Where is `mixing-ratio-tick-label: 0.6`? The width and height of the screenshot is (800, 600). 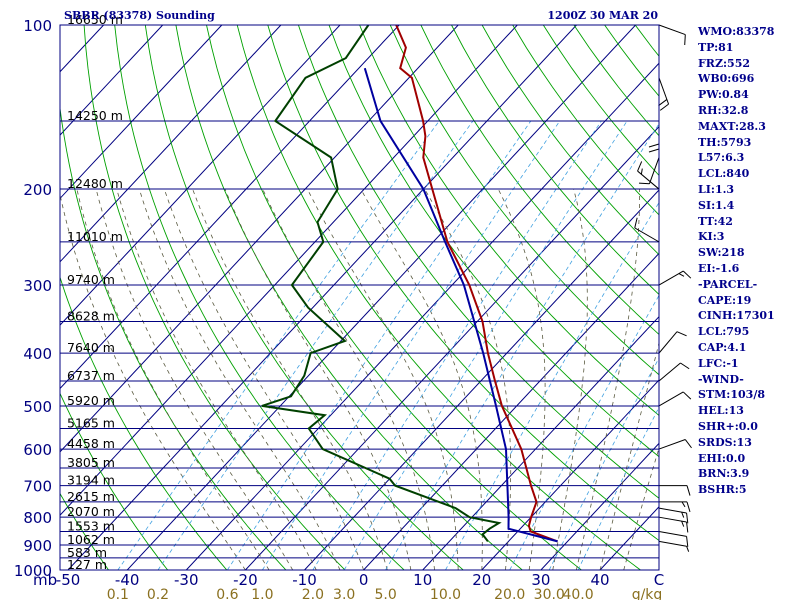
mixing-ratio-tick-label: 0.6 is located at coordinates (227, 593).